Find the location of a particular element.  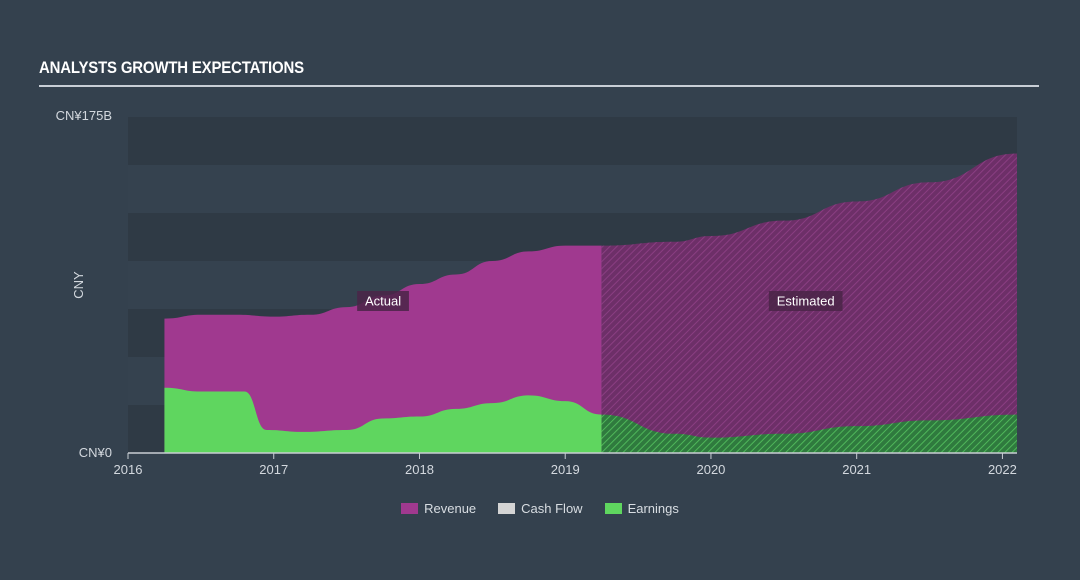

legend-label-revenue: Revenue is located at coordinates (450, 508).